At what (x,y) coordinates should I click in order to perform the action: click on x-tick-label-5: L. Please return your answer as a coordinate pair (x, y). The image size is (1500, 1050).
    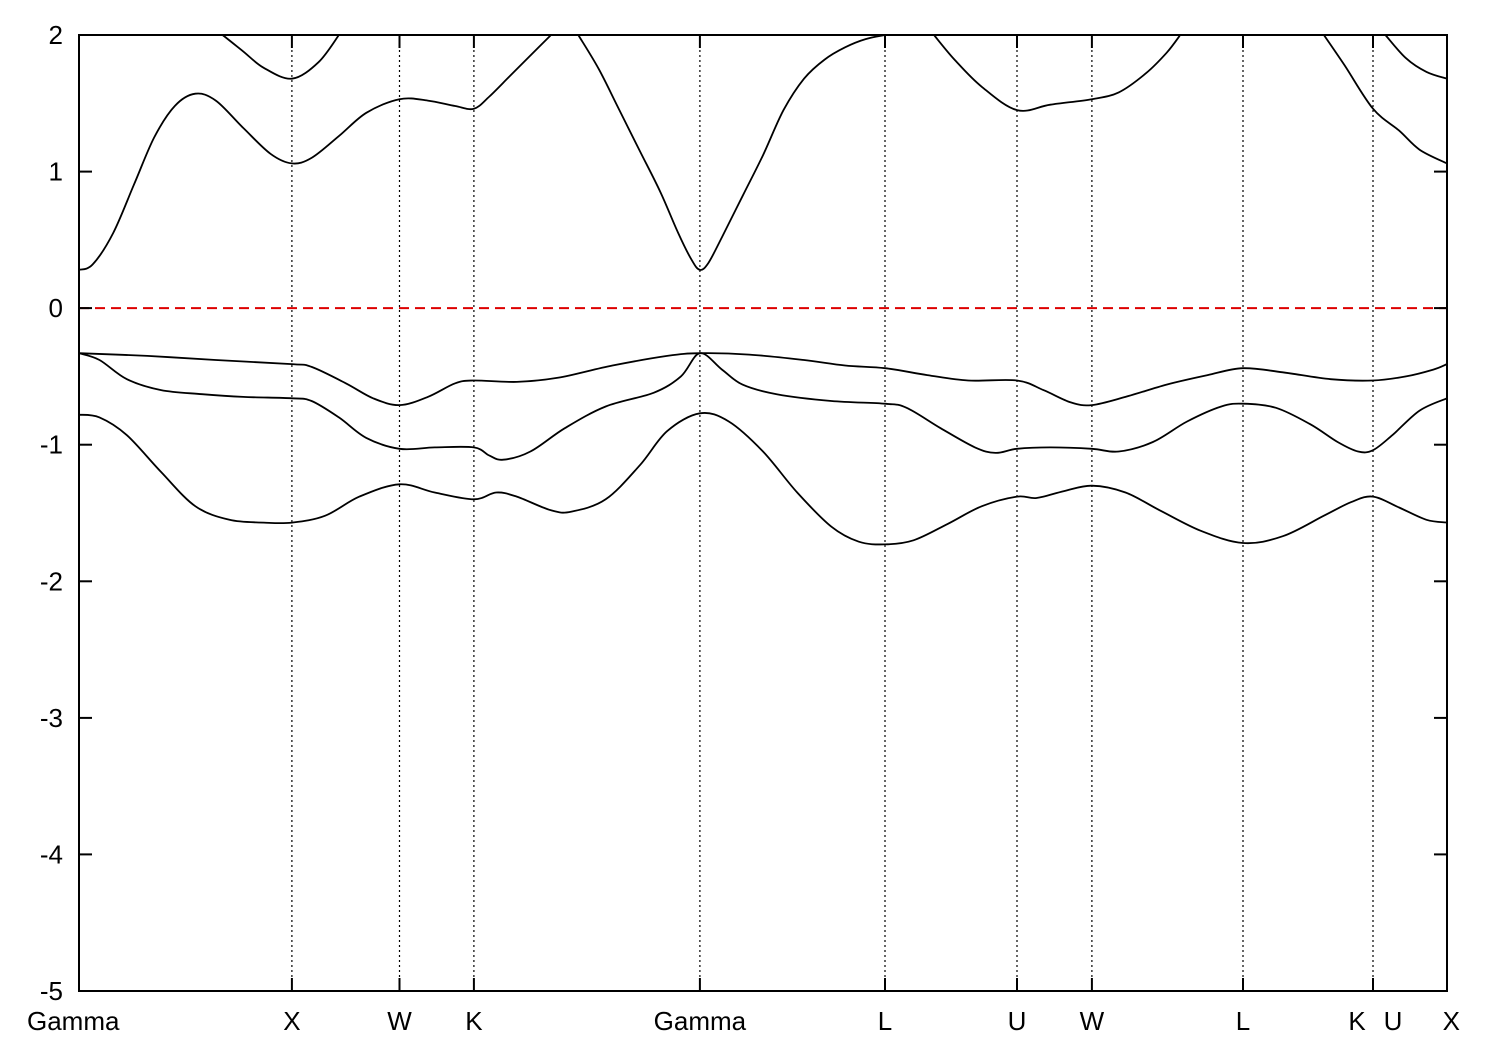
    Looking at the image, I should click on (885, 1021).